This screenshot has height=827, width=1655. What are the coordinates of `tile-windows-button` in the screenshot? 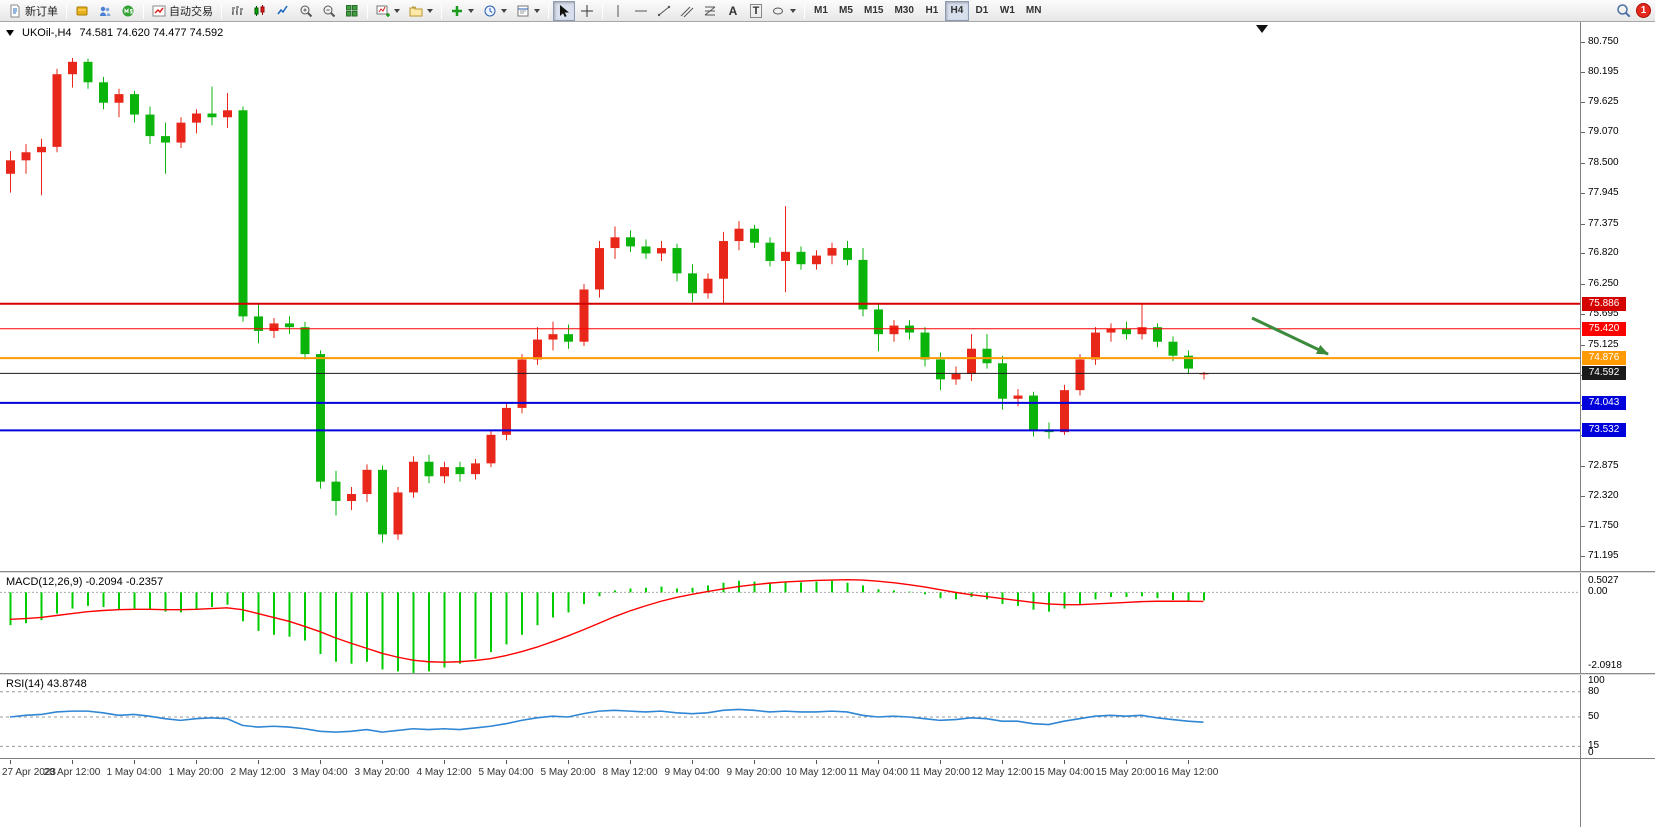 It's located at (352, 11).